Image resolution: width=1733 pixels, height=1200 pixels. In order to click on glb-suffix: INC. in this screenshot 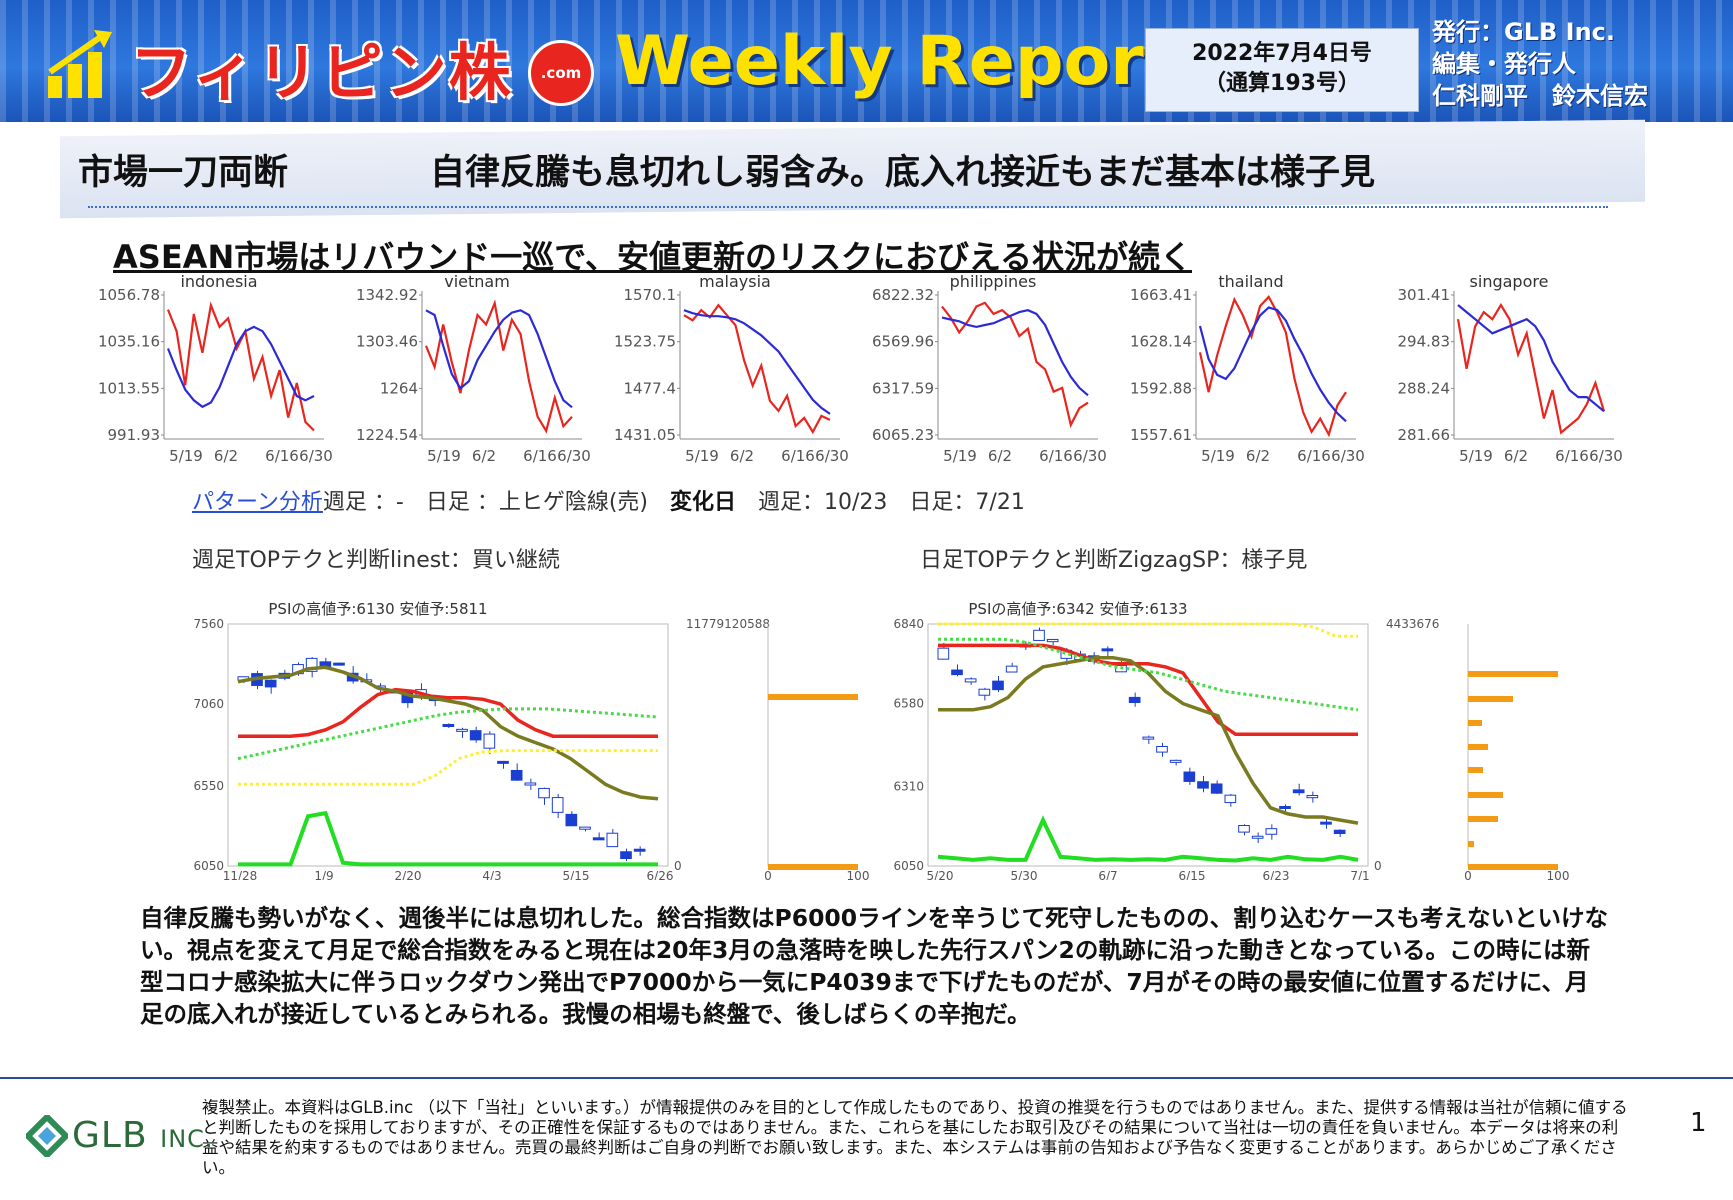, I will do `click(187, 1139)`.